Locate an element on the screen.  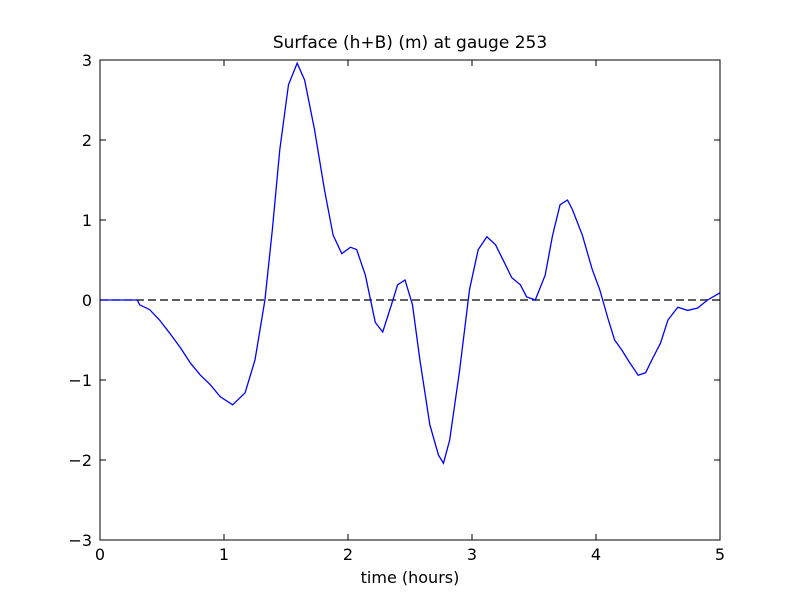
x-tick-label: 1 is located at coordinates (224, 554).